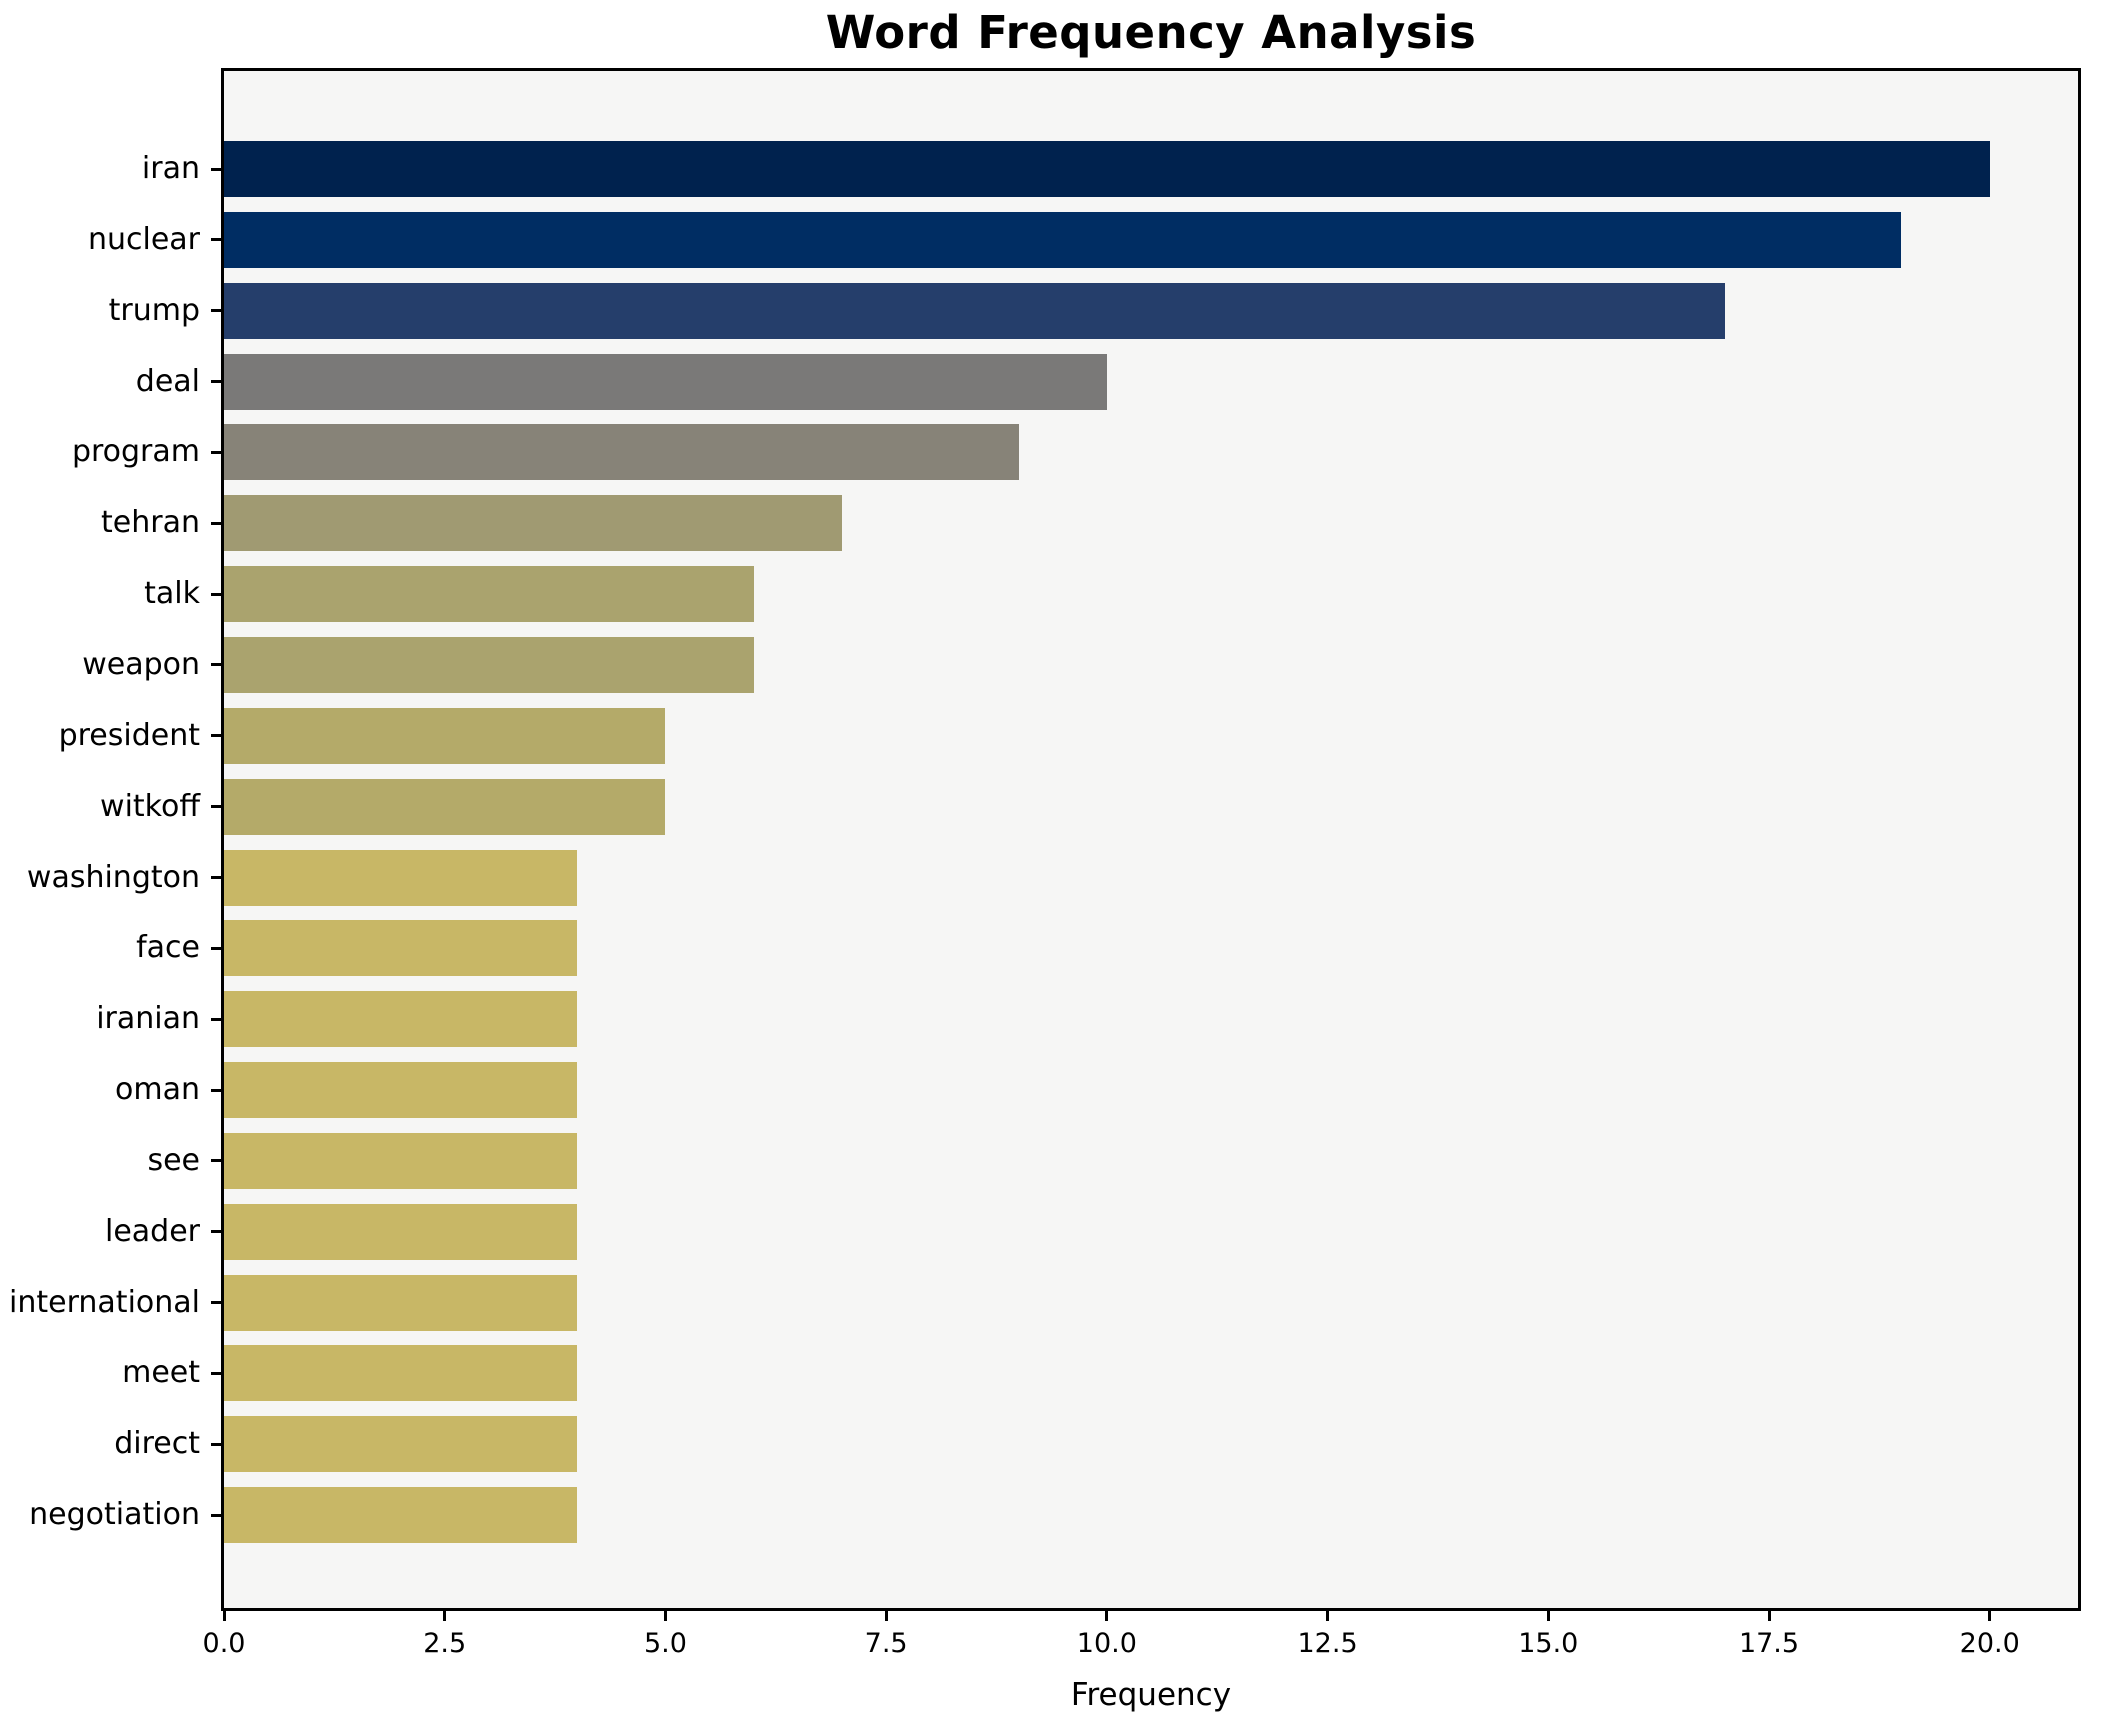 This screenshot has height=1722, width=2101. What do you see at coordinates (148, 1019) in the screenshot?
I see `y-tick-label-iranian: iranian` at bounding box center [148, 1019].